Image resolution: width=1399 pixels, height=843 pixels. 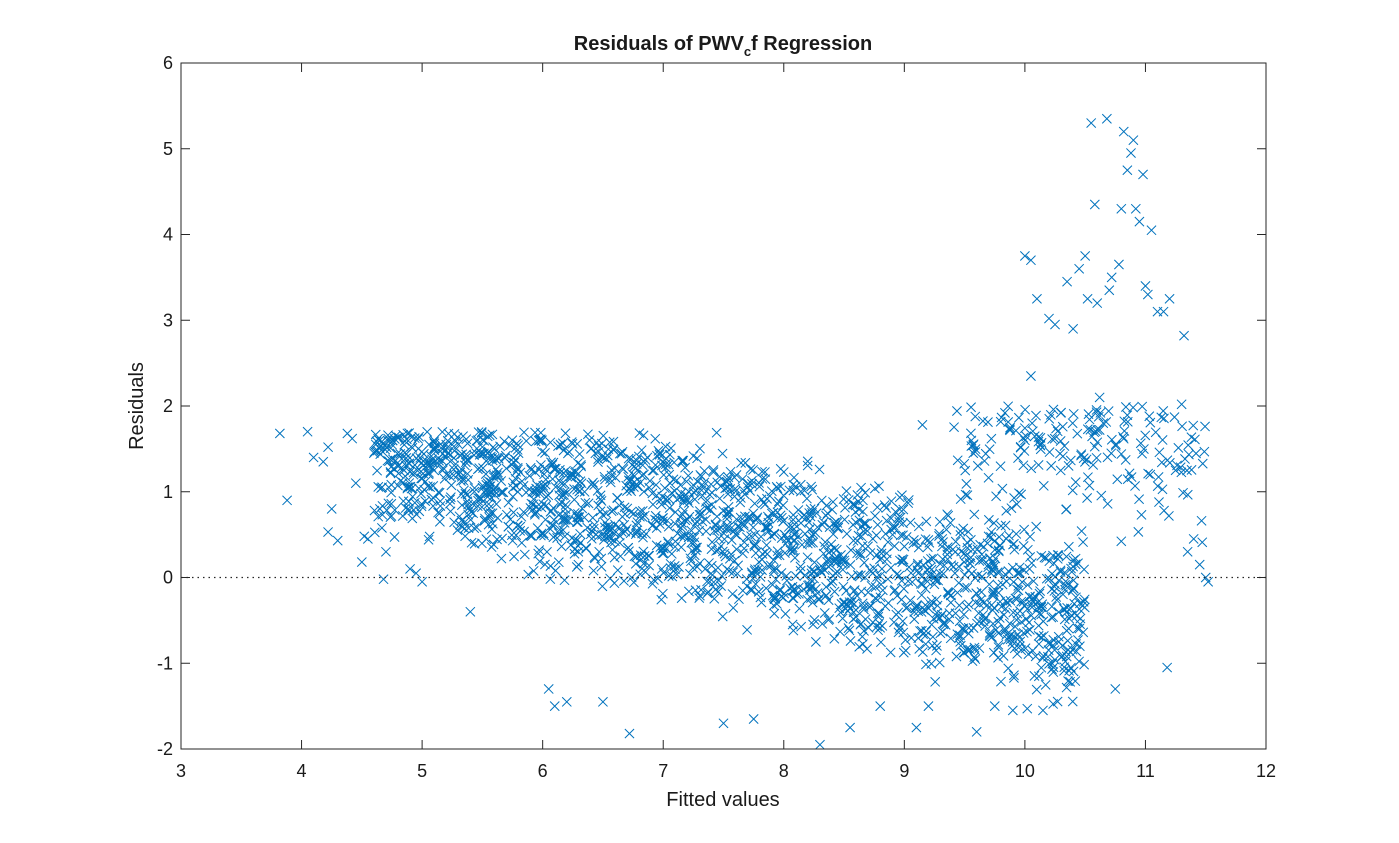 What do you see at coordinates (137, 406) in the screenshot?
I see `y-axis-label: Residuals` at bounding box center [137, 406].